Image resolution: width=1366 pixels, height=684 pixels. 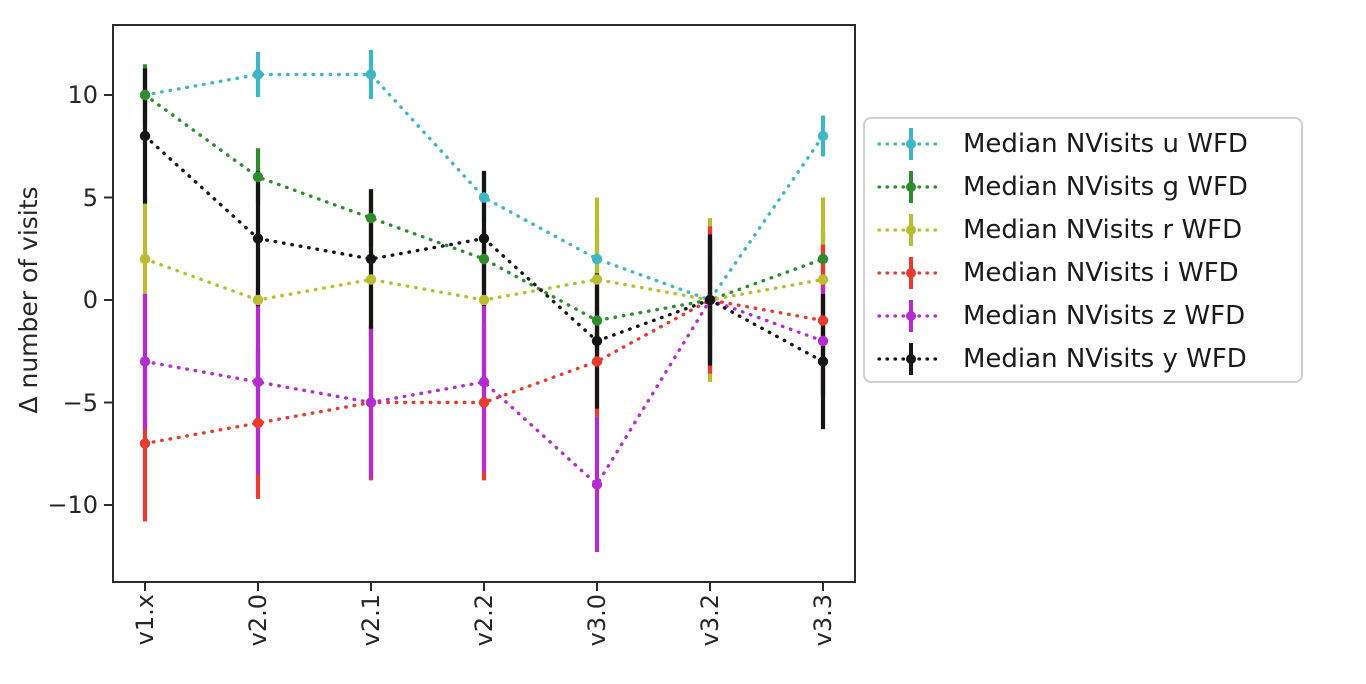 What do you see at coordinates (710, 620) in the screenshot?
I see `x-tick-label: v3.2` at bounding box center [710, 620].